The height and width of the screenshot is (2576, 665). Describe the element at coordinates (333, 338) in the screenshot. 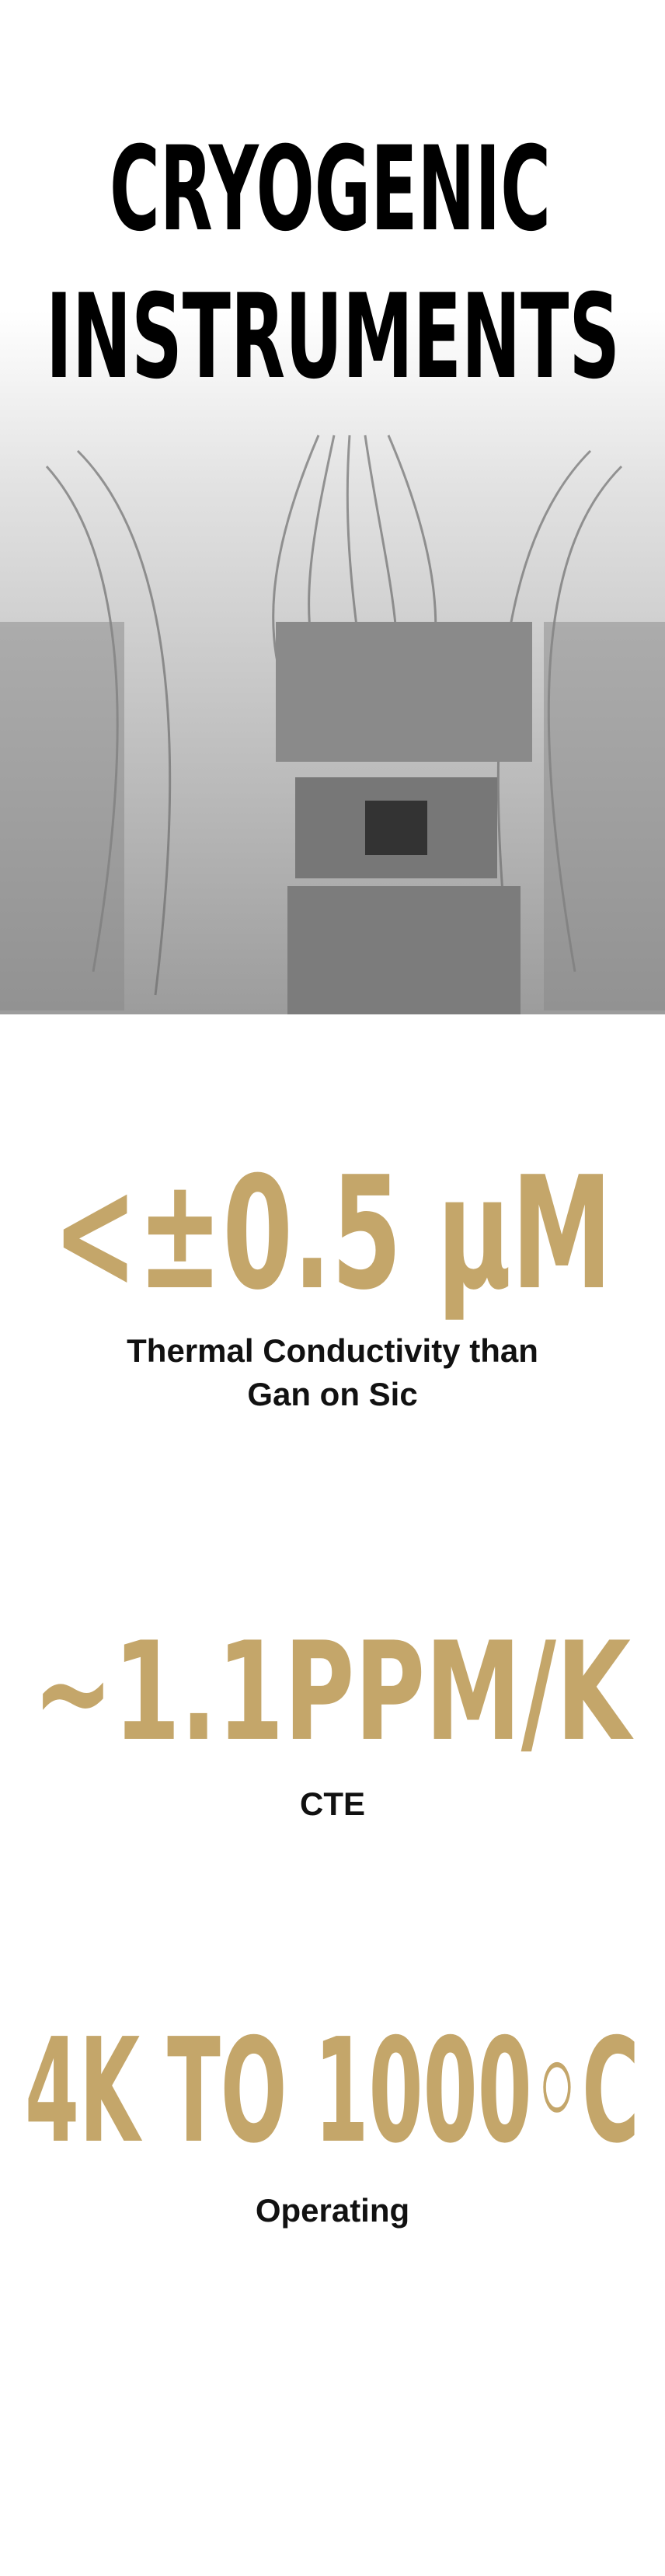

I see `headline: INSTRUMENTS` at that location.